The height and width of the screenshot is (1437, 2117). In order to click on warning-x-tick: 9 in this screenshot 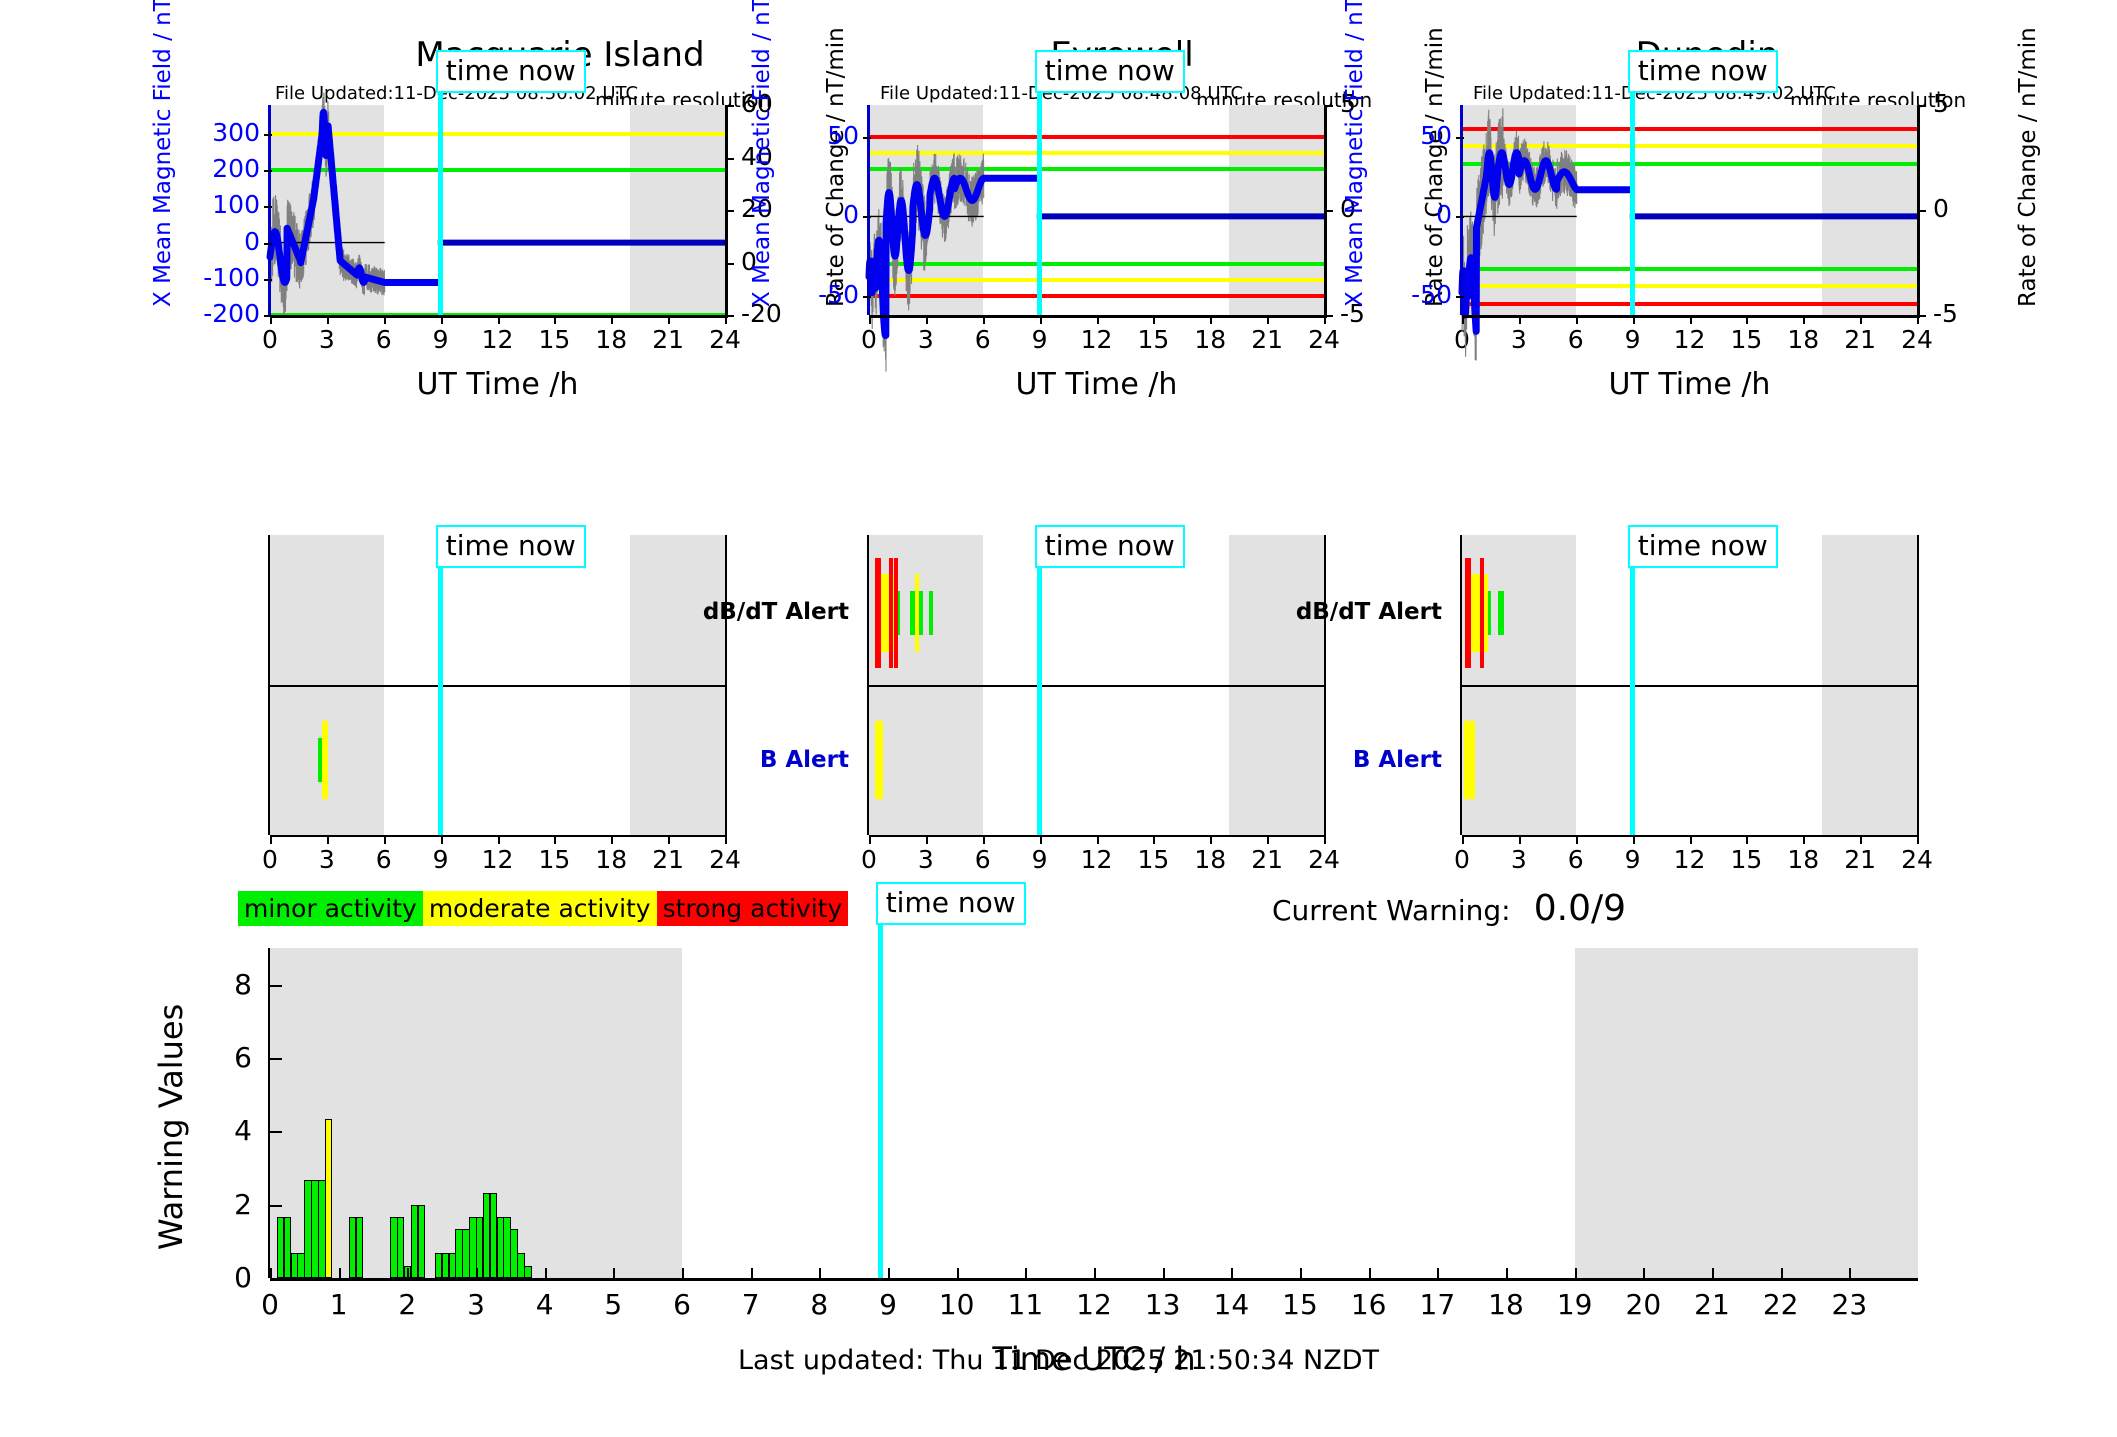, I will do `click(888, 1304)`.